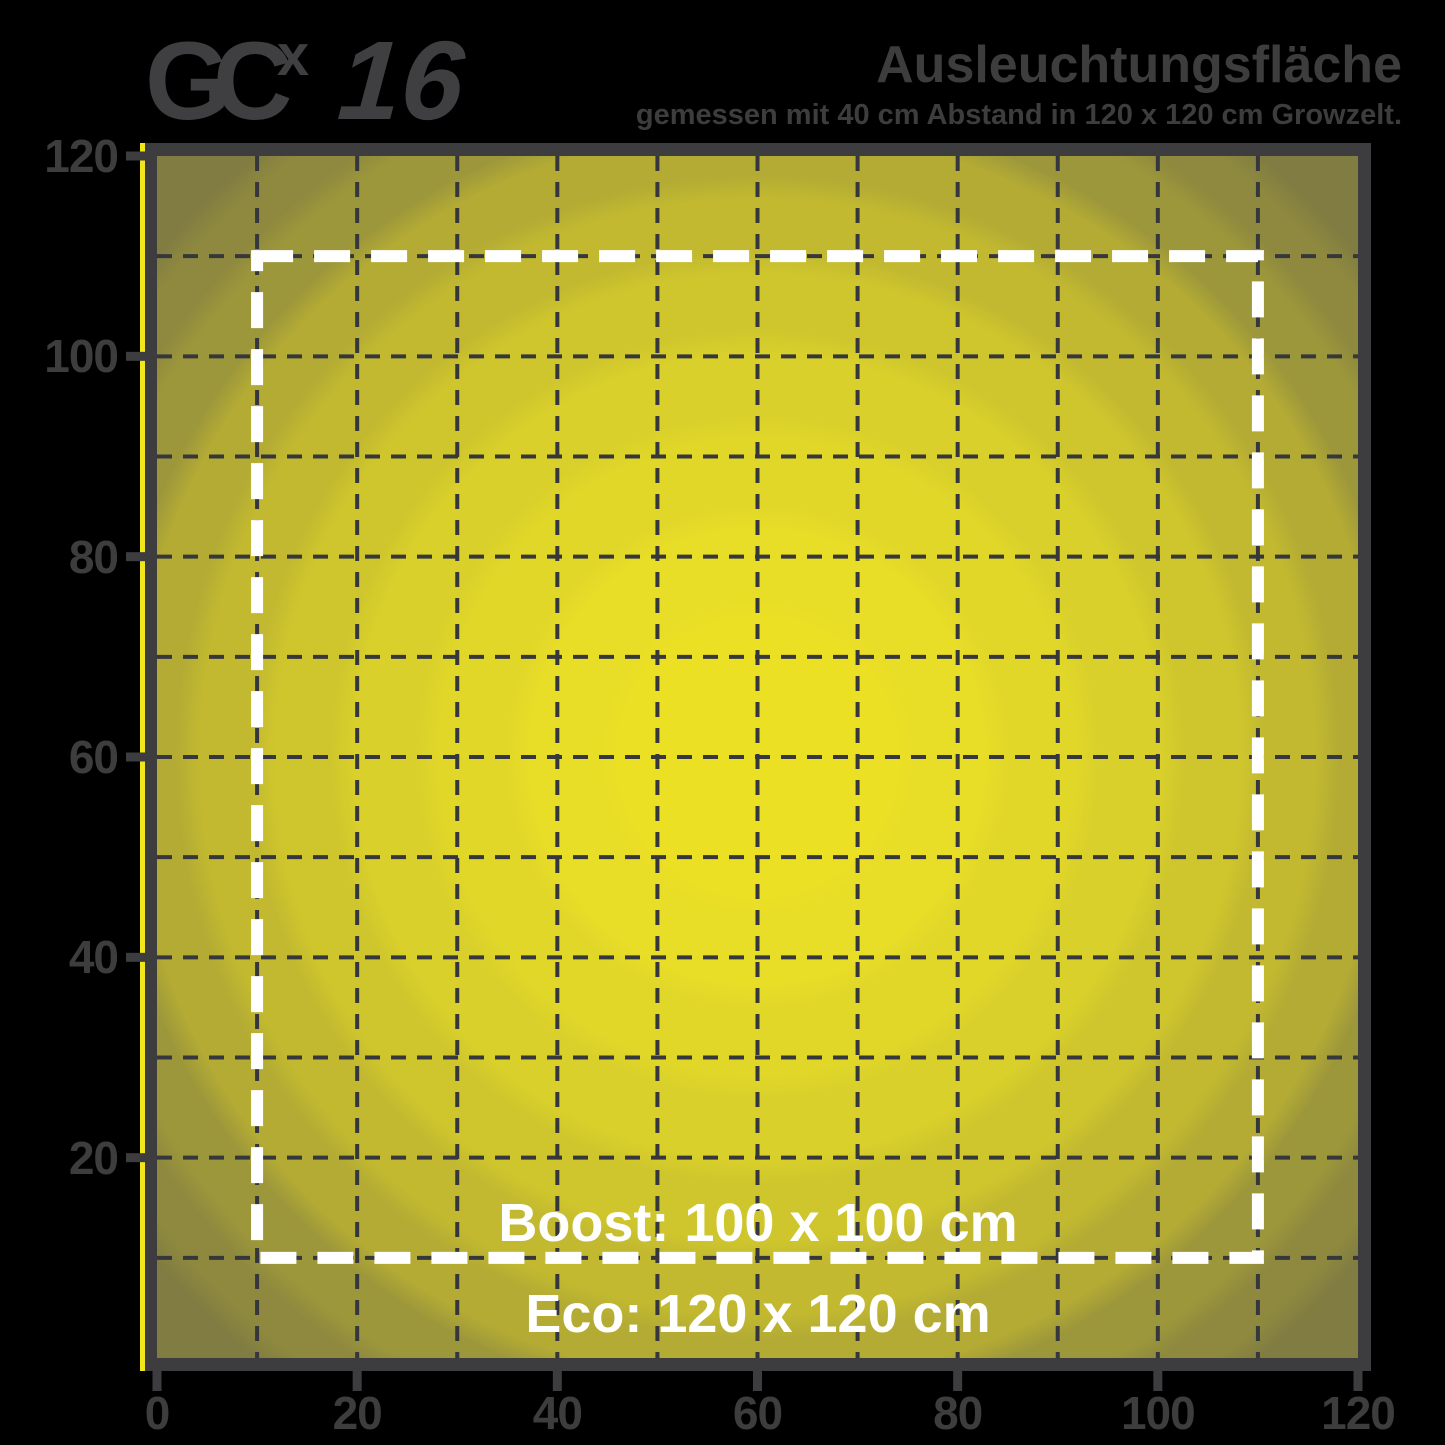 This screenshot has height=1445, width=1445. Describe the element at coordinates (142, 757) in the screenshot. I see `left-accent-line` at that location.